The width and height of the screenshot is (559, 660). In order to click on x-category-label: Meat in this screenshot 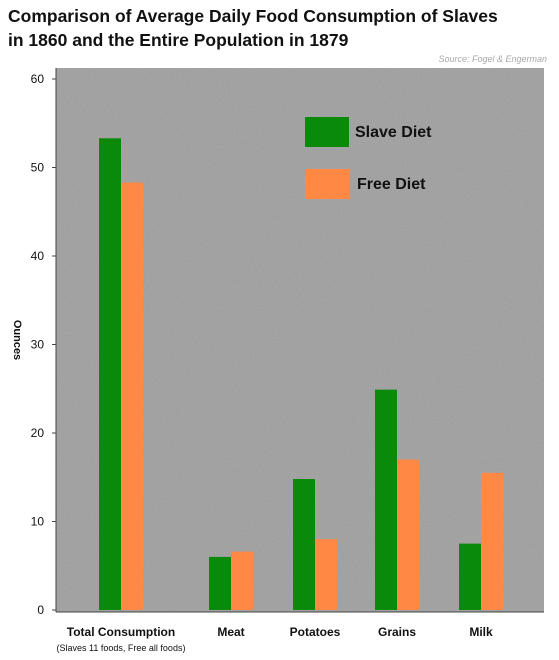, I will do `click(230, 632)`.